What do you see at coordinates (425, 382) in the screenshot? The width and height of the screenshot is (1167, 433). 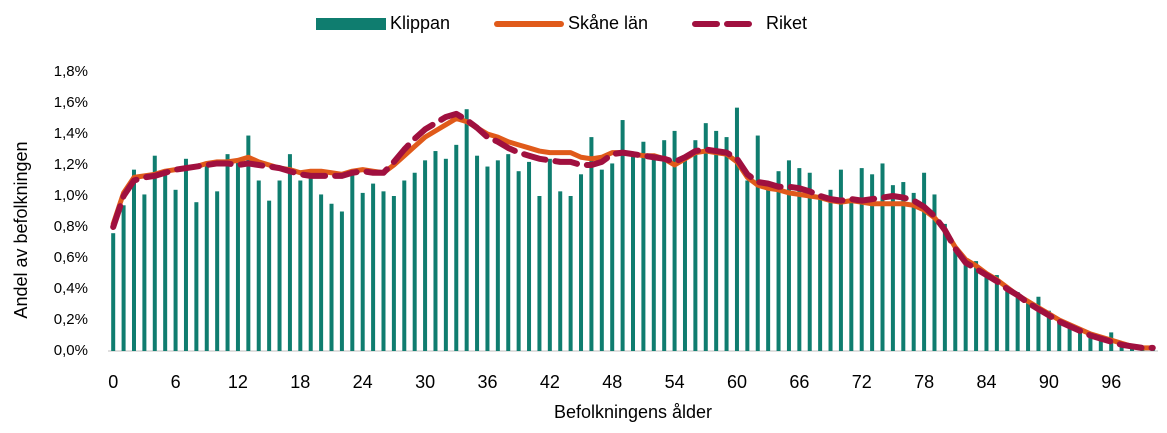 I see `x-tick-label: 30` at bounding box center [425, 382].